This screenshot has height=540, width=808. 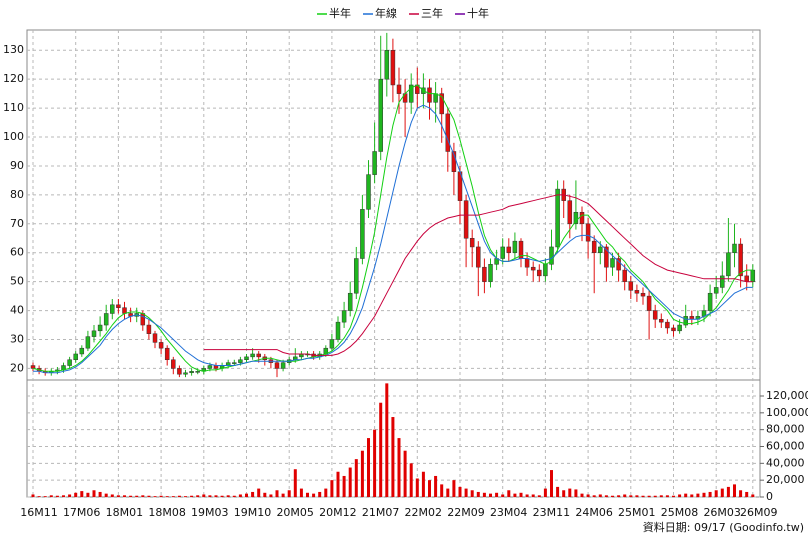 What do you see at coordinates (785, 429) in the screenshot?
I see `y2-tick-label: 80,000` at bounding box center [785, 429].